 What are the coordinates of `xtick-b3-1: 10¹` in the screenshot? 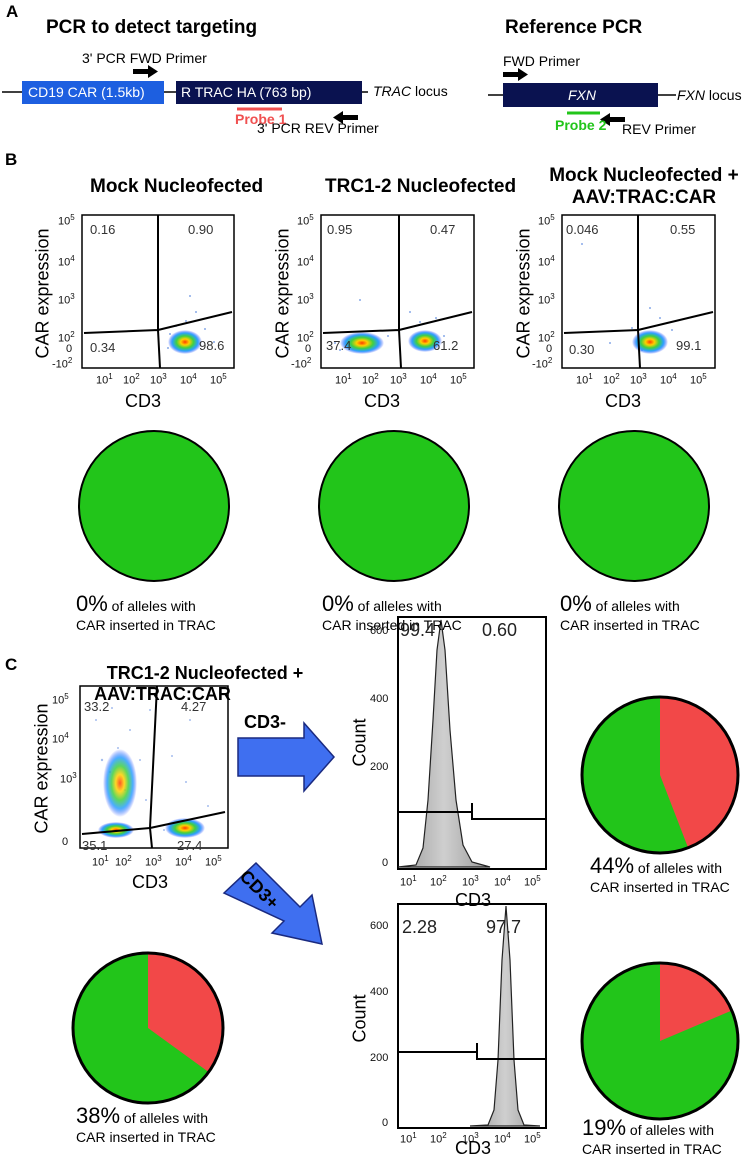 It's located at (584, 379).